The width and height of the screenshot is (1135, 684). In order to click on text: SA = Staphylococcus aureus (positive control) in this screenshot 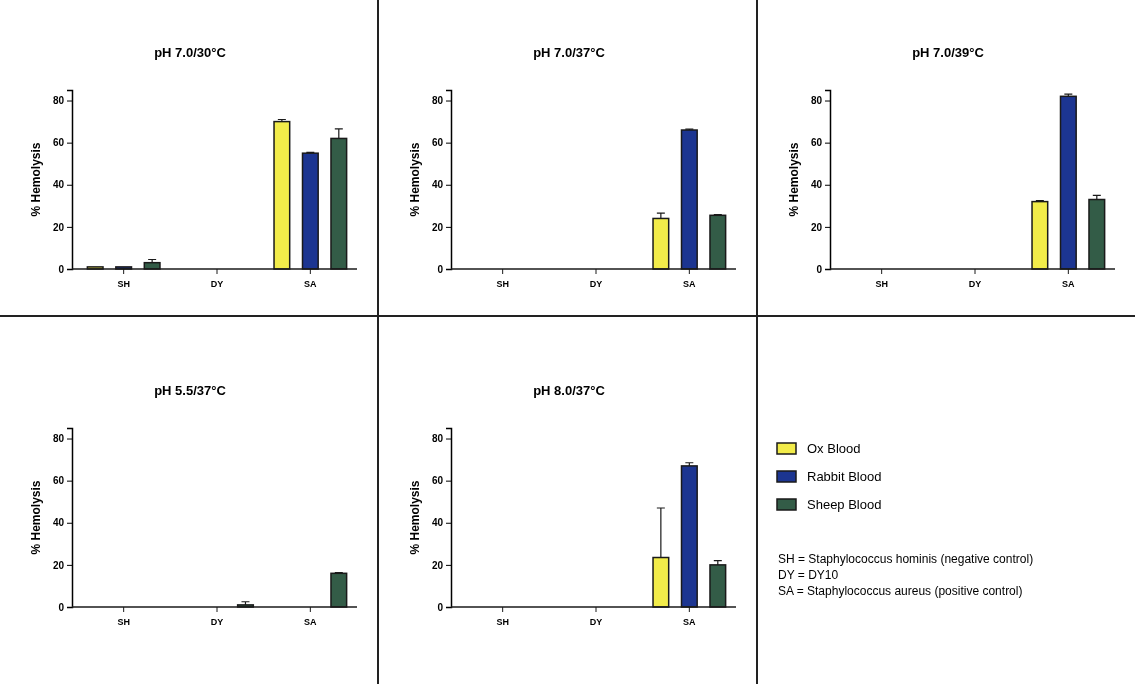, I will do `click(900, 591)`.